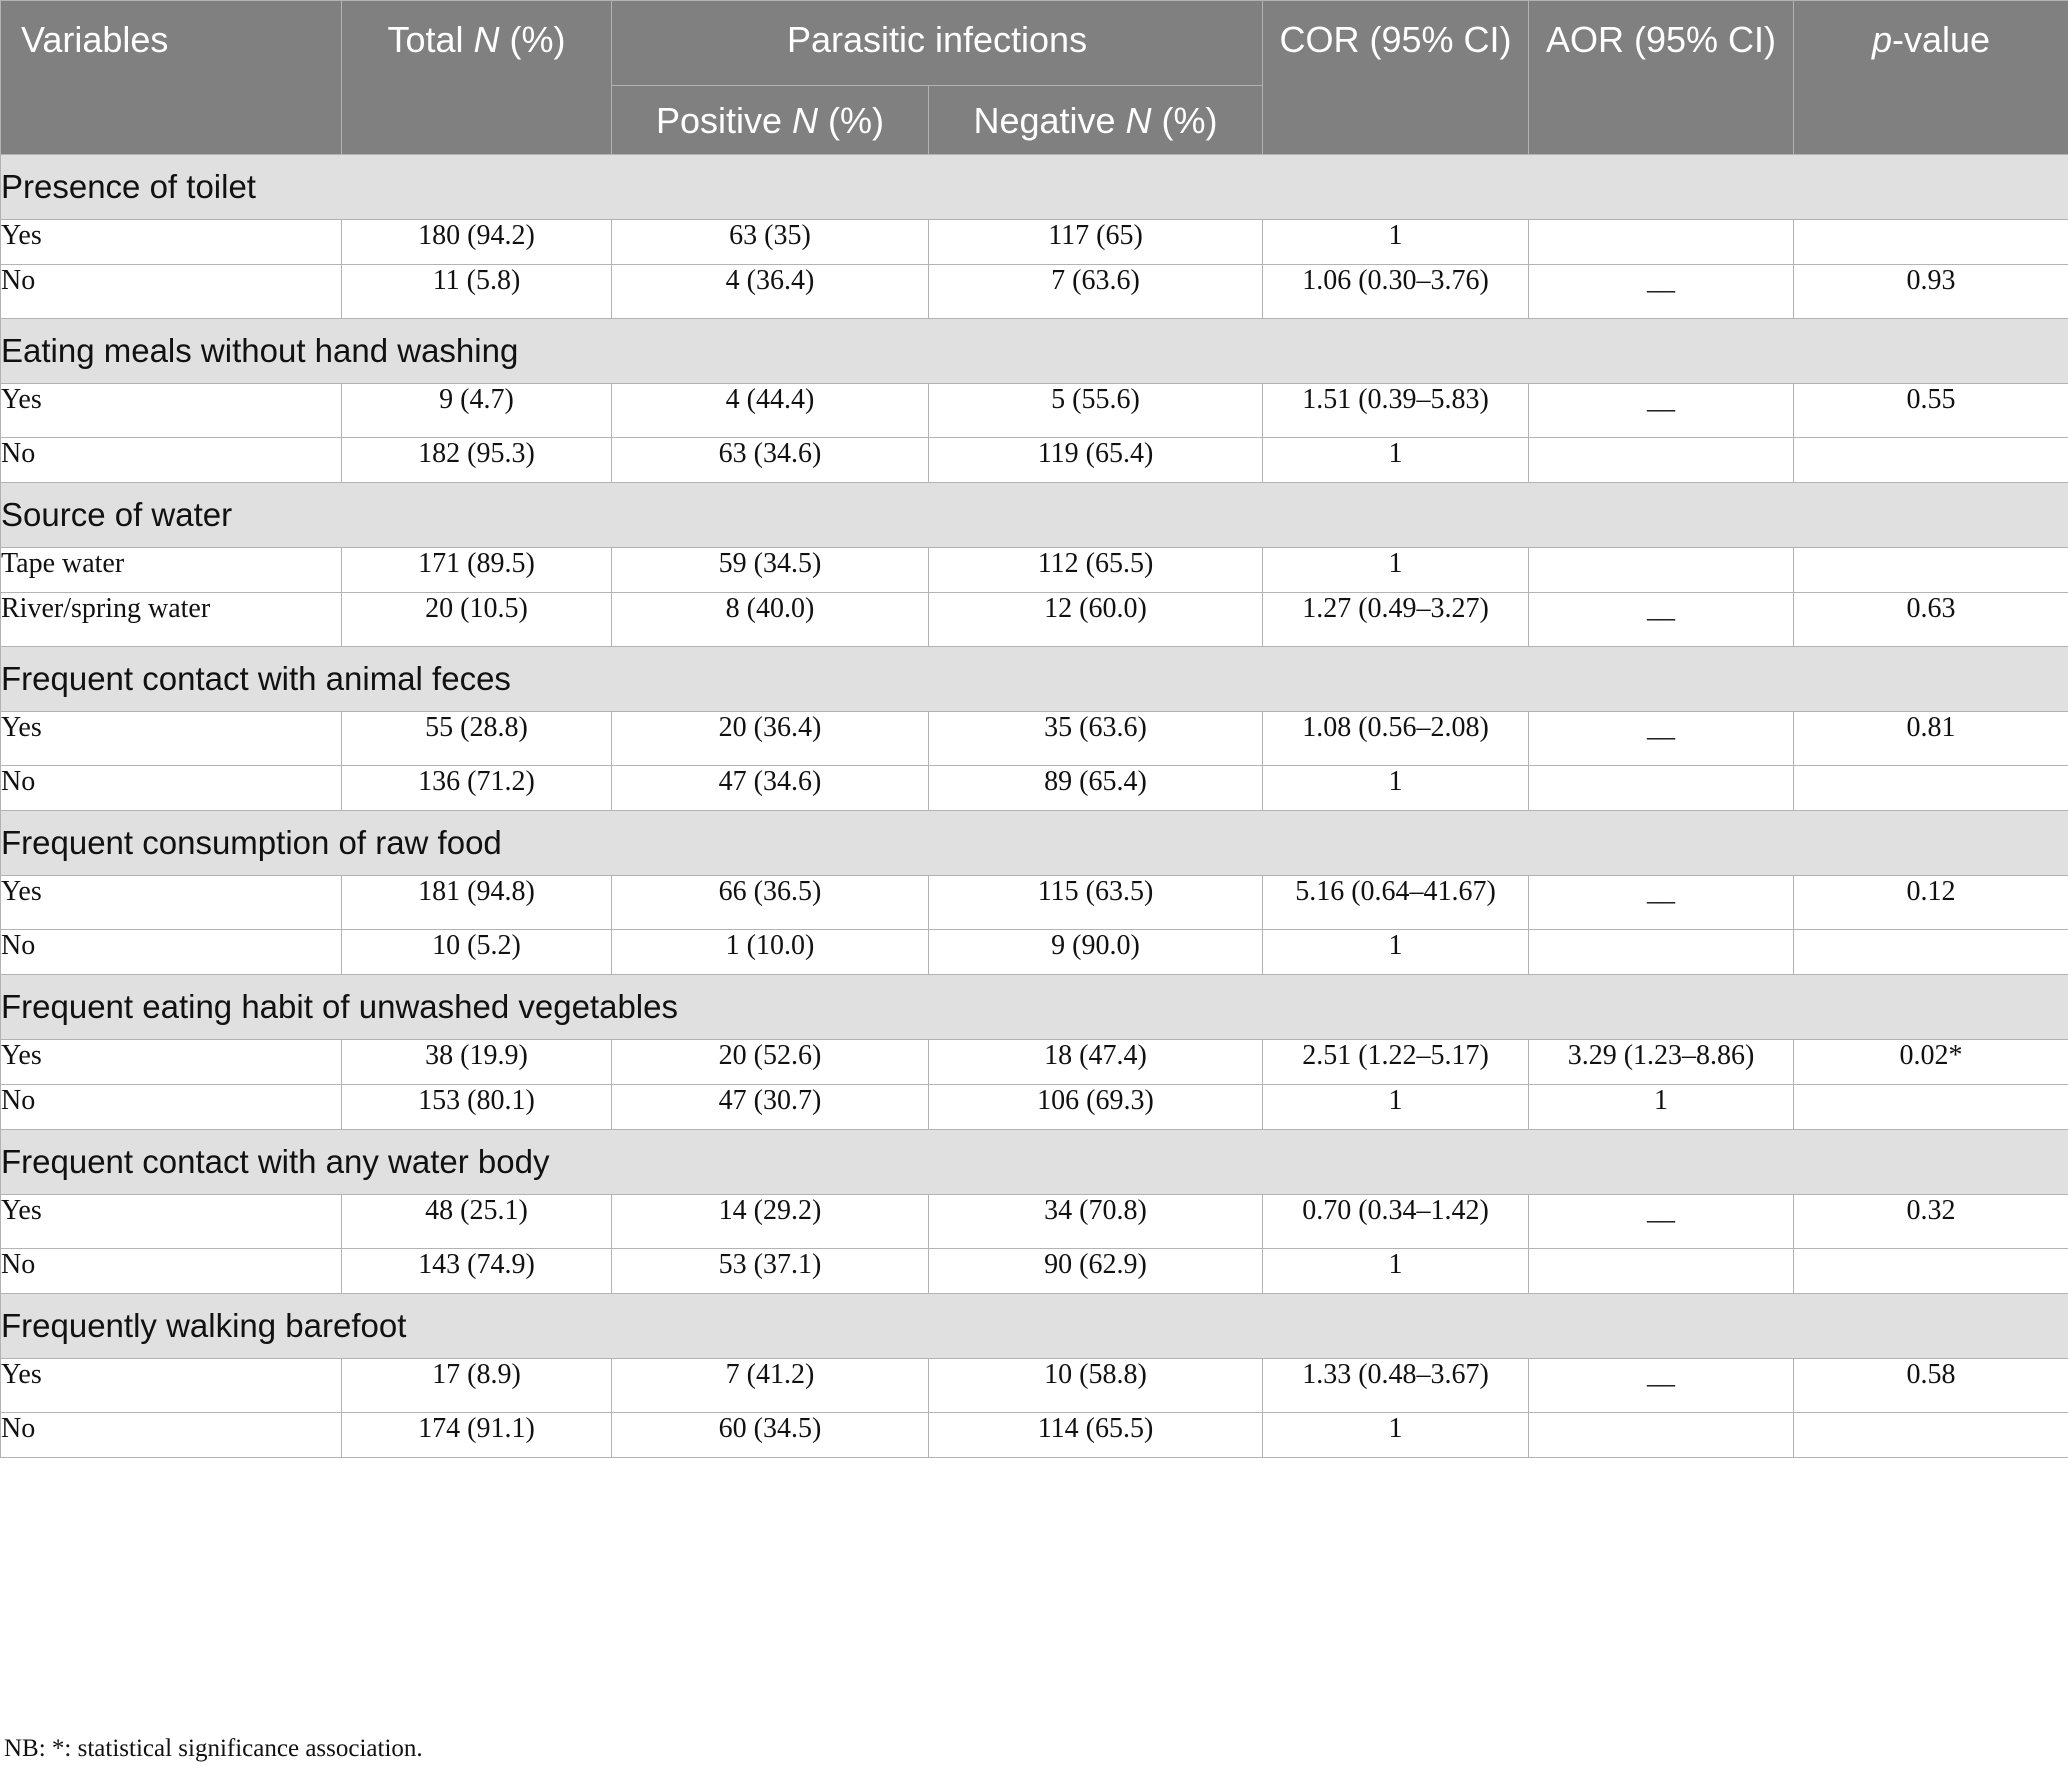 This screenshot has width=2068, height=1775. Describe the element at coordinates (1396, 291) in the screenshot. I see `cell-cor: 1.06 (0.30–3.76)` at that location.